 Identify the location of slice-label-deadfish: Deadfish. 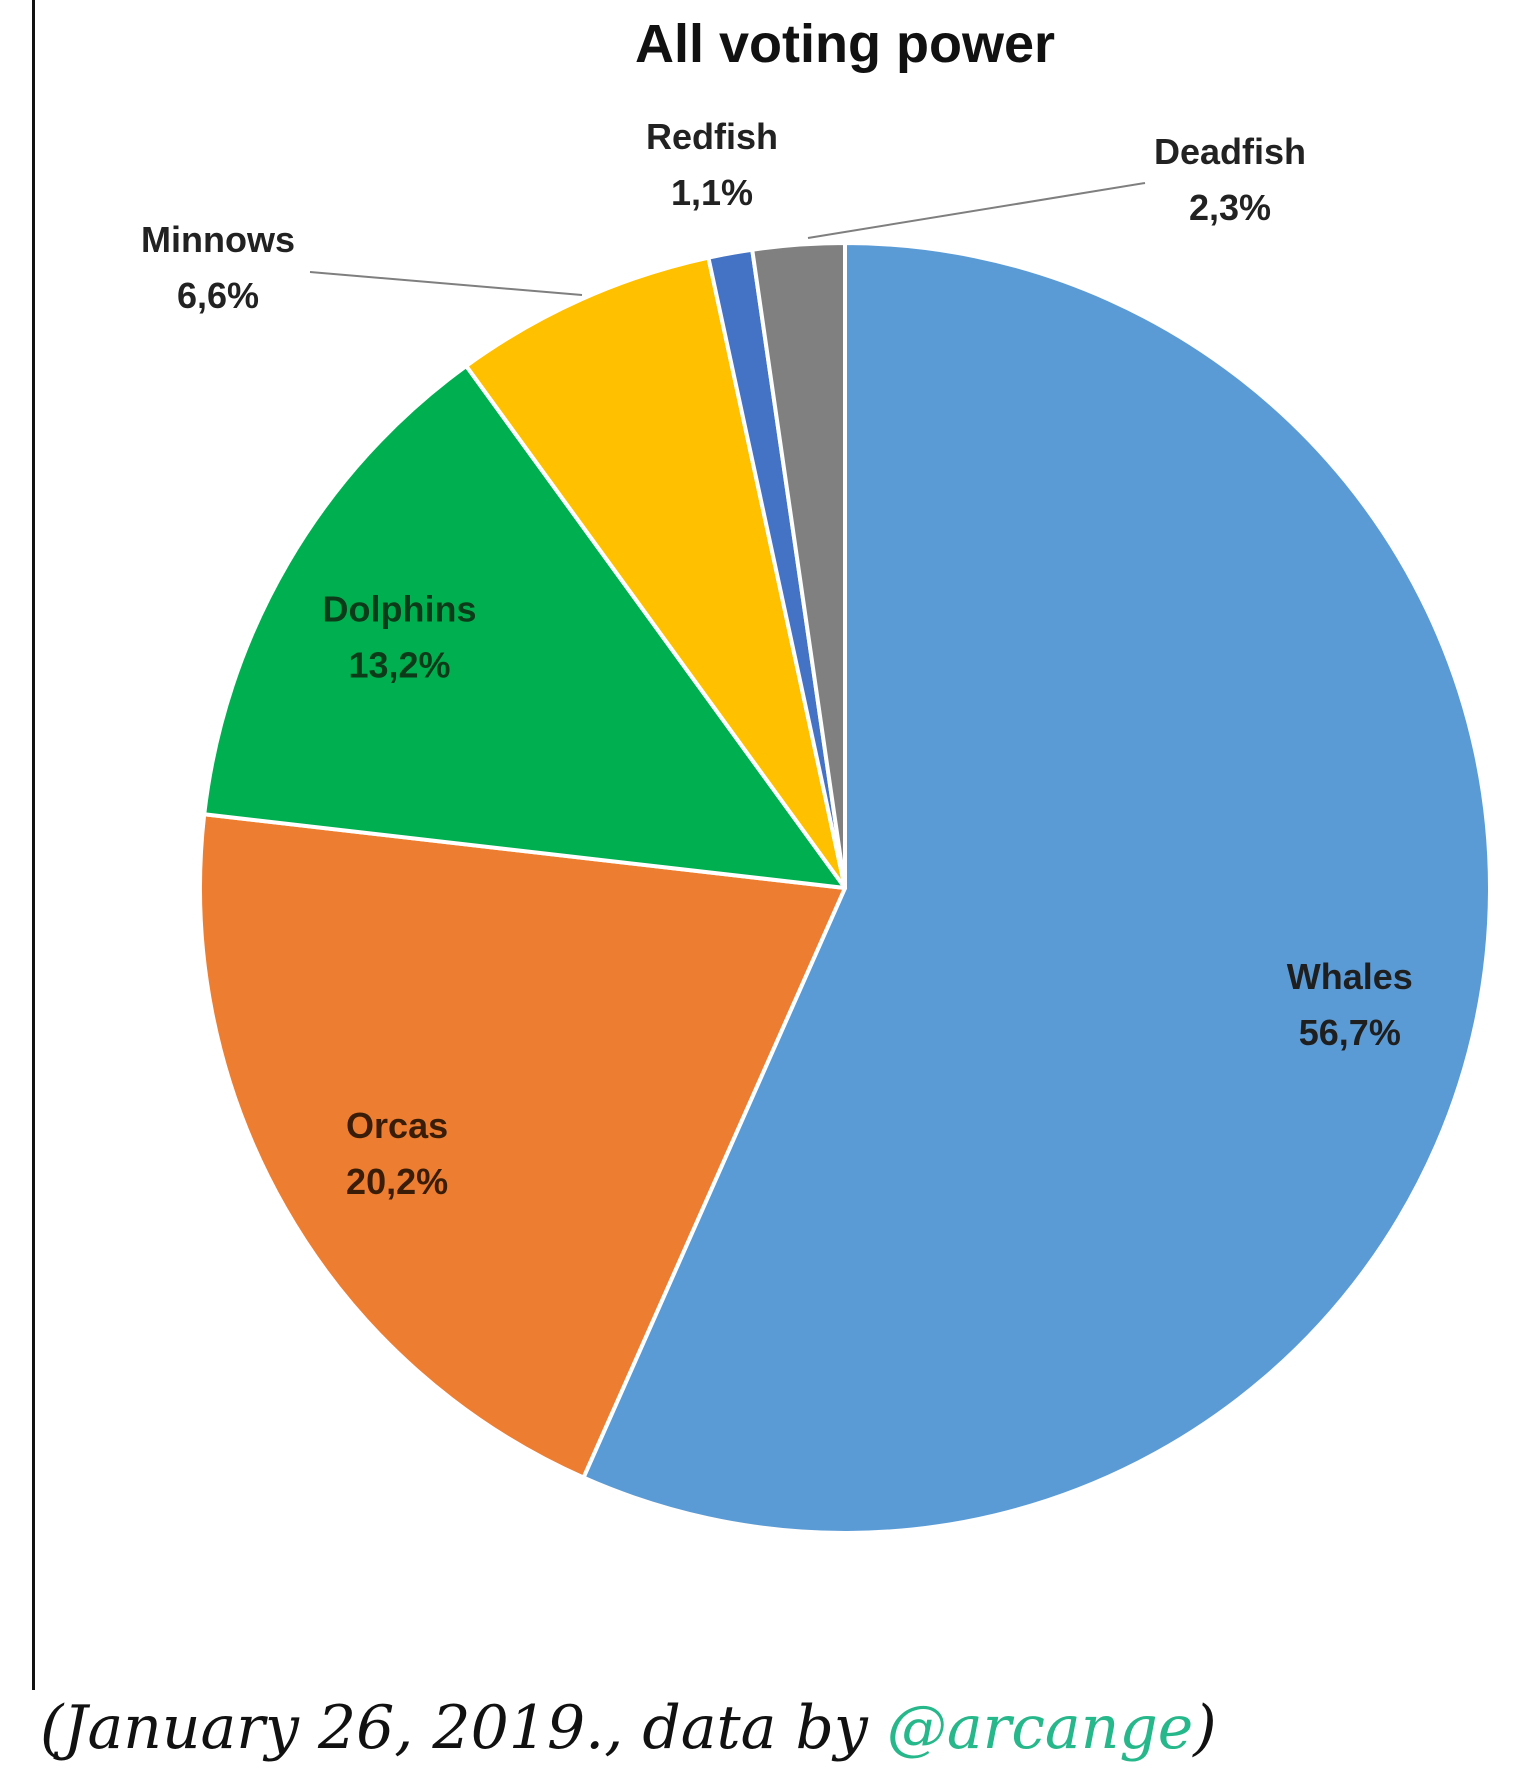
(1230, 151).